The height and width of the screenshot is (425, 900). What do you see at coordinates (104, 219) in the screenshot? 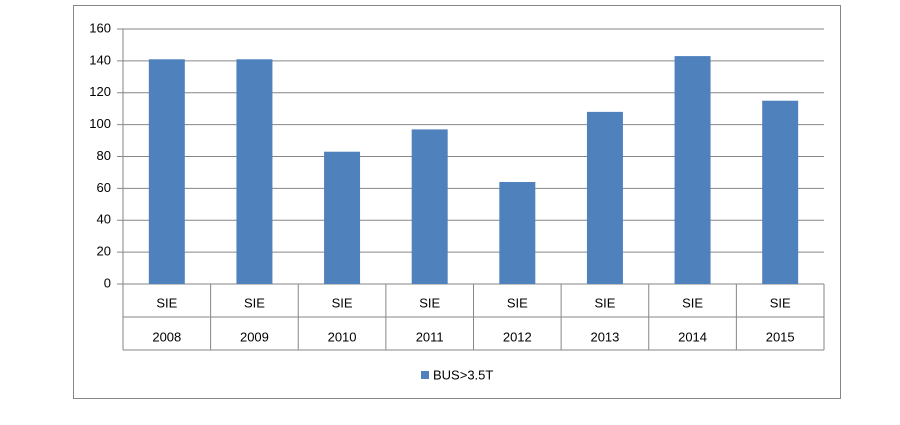
I see `y-tick-label: 40` at bounding box center [104, 219].